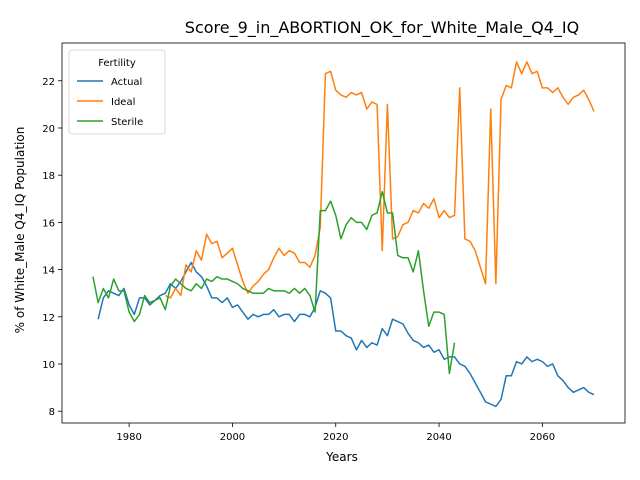 This screenshot has width=640, height=480. I want to click on y-tick-label: 22, so click(48, 82).